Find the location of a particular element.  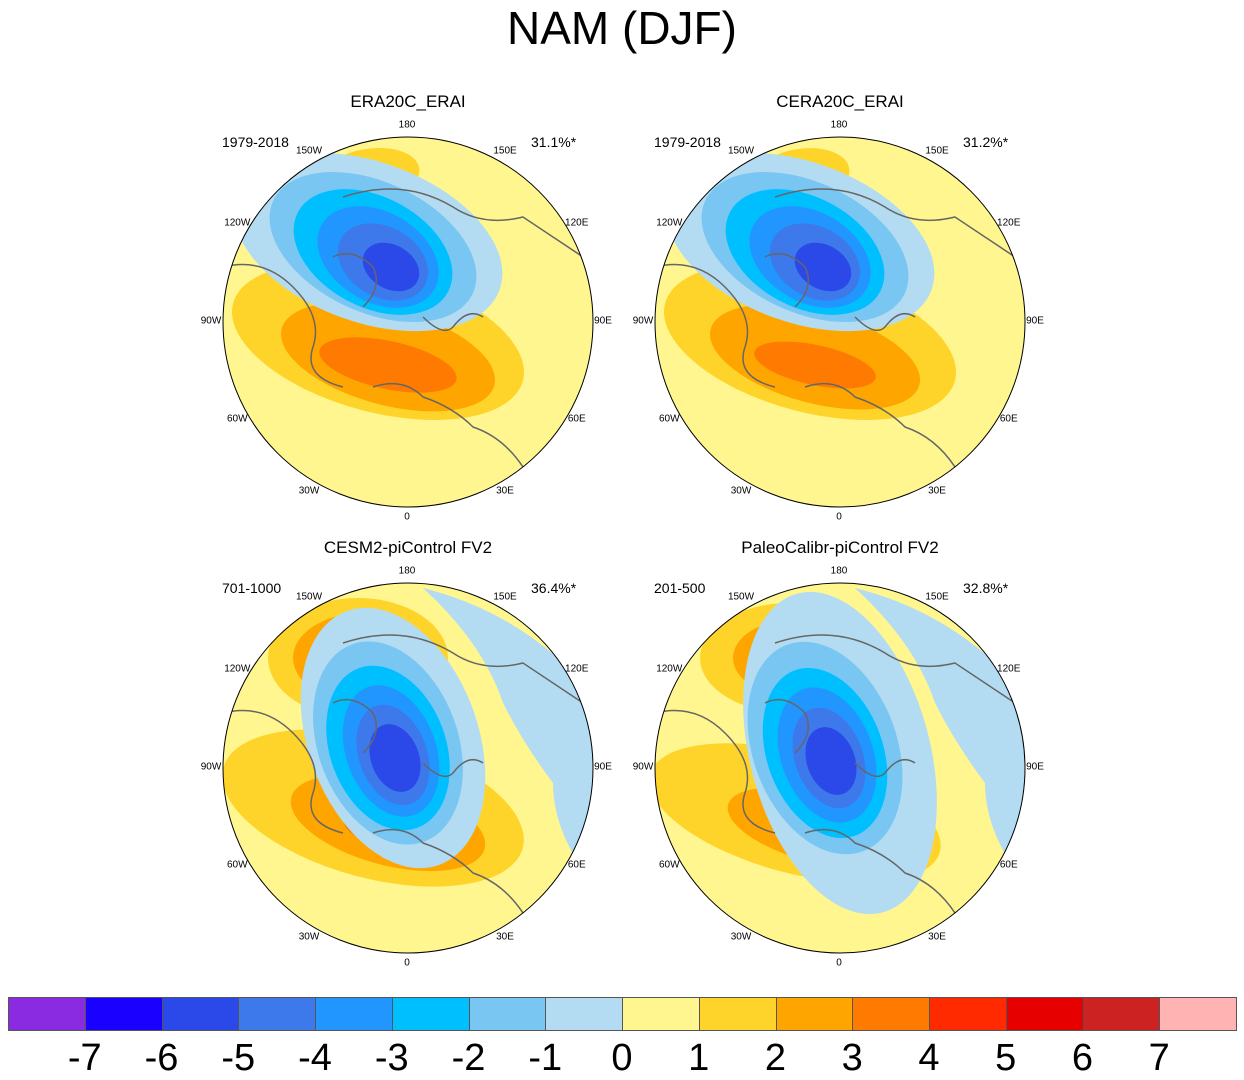

period-label: 201-500 is located at coordinates (680, 588).